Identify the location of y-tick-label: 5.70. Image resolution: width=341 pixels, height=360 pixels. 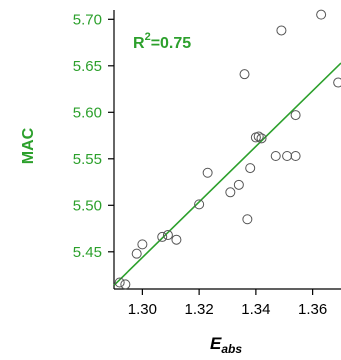
(87, 19).